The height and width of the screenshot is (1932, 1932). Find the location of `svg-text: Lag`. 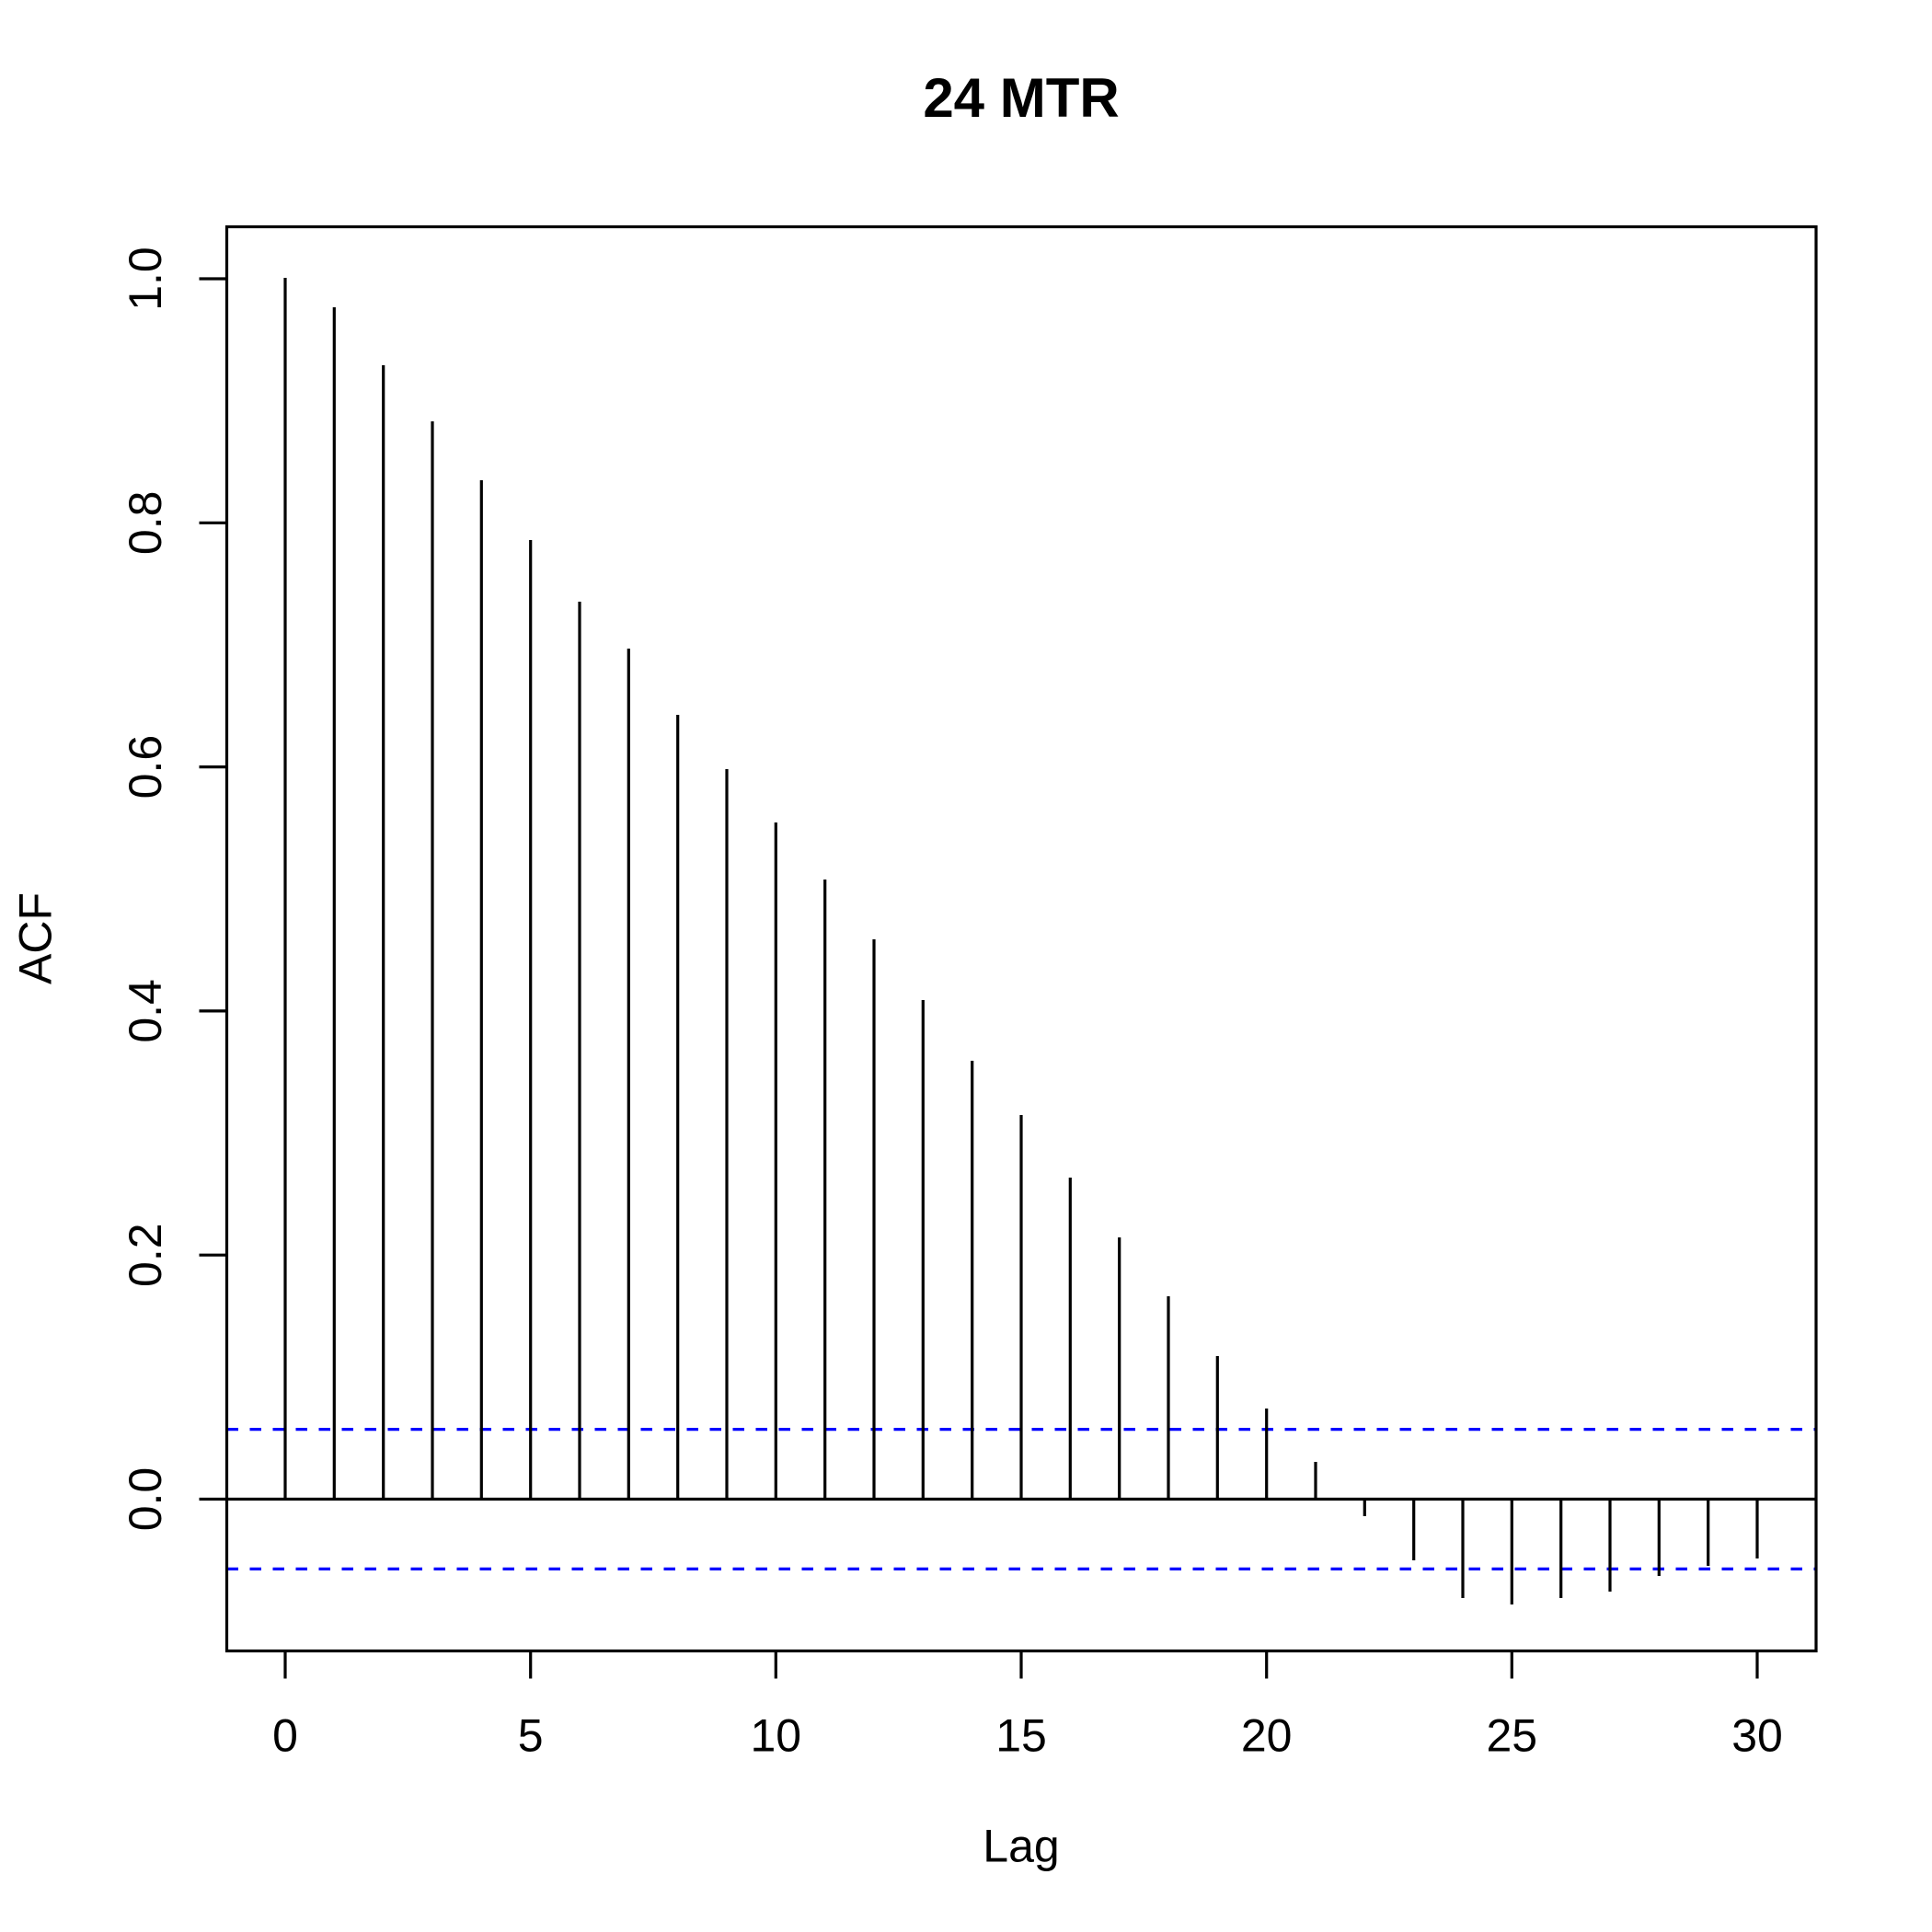

svg-text: Lag is located at coordinates (1021, 1846).